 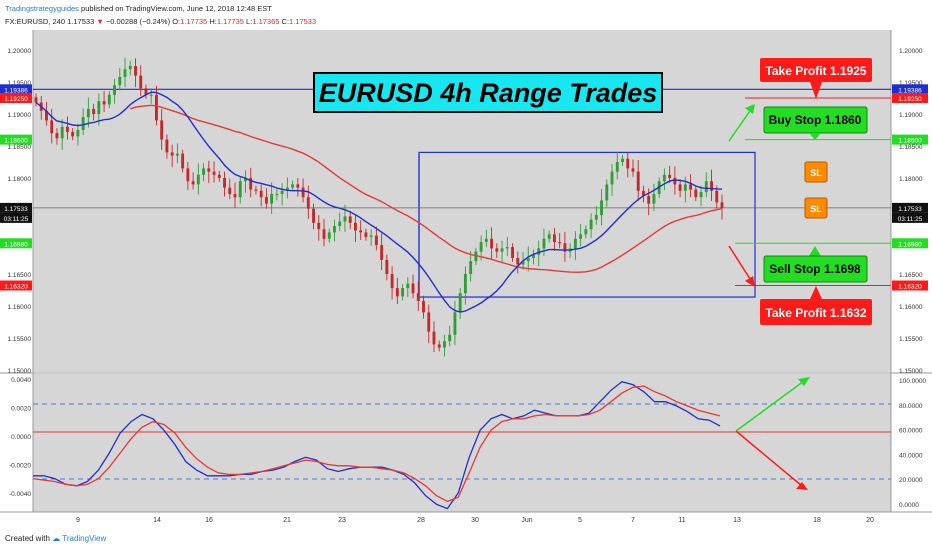 I want to click on time-tick: 11, so click(x=681, y=520).